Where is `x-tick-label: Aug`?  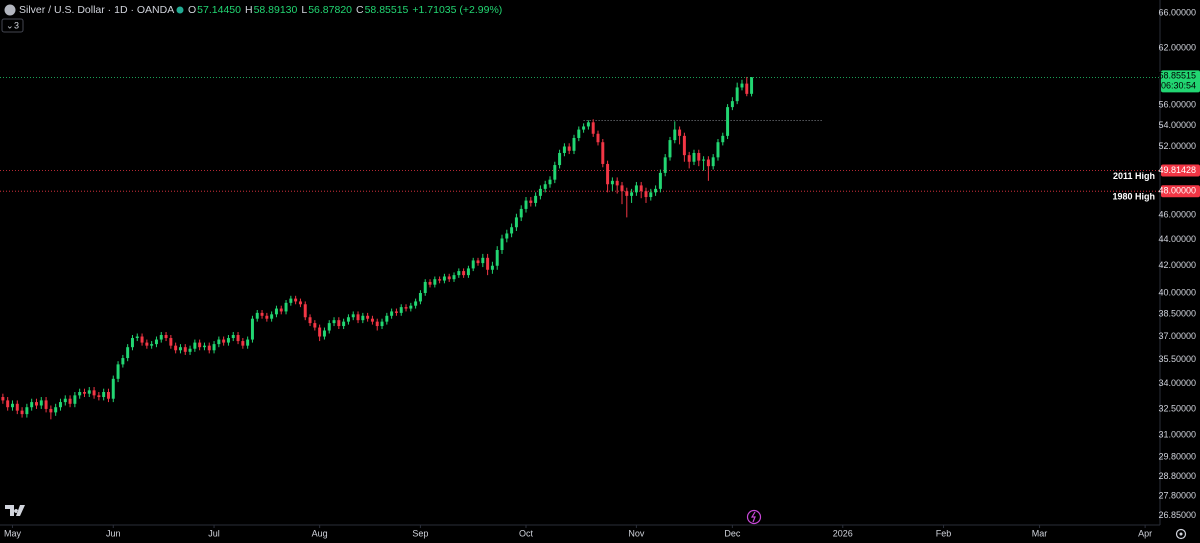 x-tick-label: Aug is located at coordinates (320, 533).